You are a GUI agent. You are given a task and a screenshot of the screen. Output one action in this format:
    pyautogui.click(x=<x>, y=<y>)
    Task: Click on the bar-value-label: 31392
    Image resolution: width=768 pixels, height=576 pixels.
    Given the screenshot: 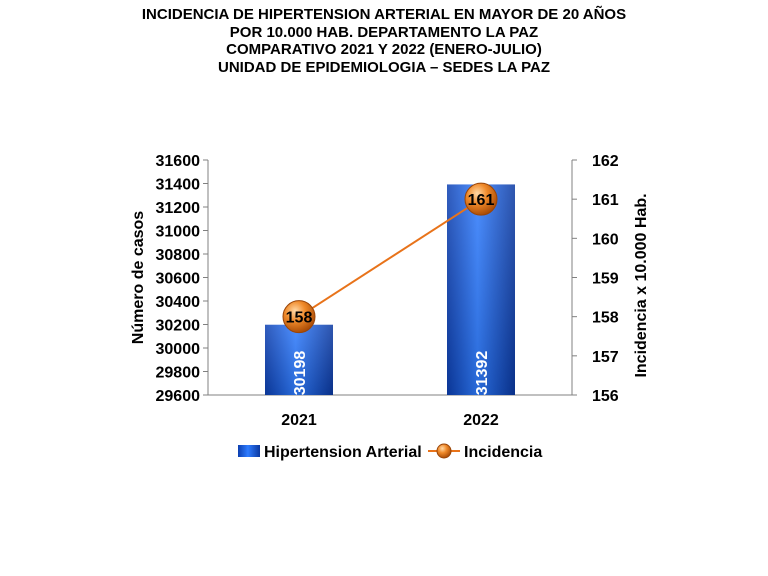 What is the action you would take?
    pyautogui.click(x=482, y=373)
    